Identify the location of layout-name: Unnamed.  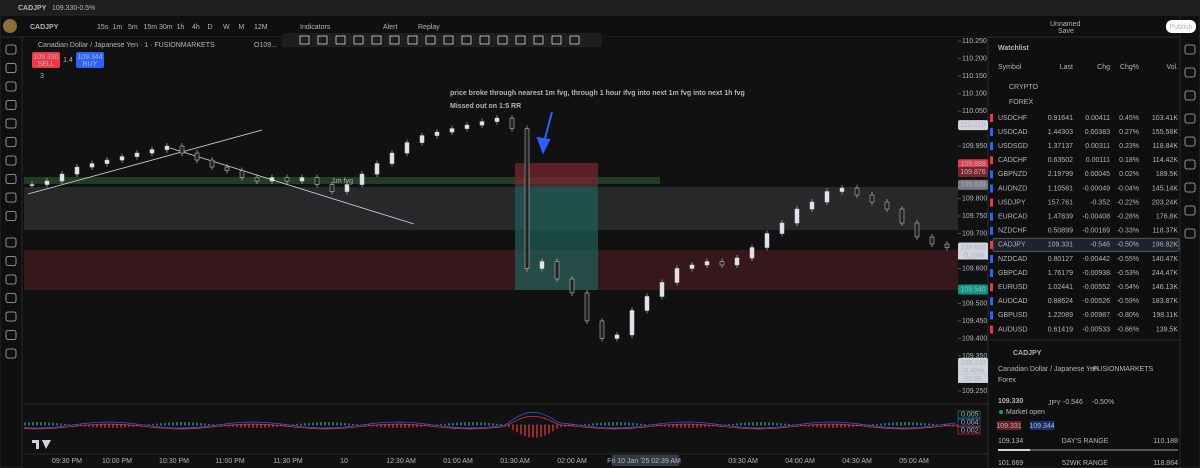
(1065, 24).